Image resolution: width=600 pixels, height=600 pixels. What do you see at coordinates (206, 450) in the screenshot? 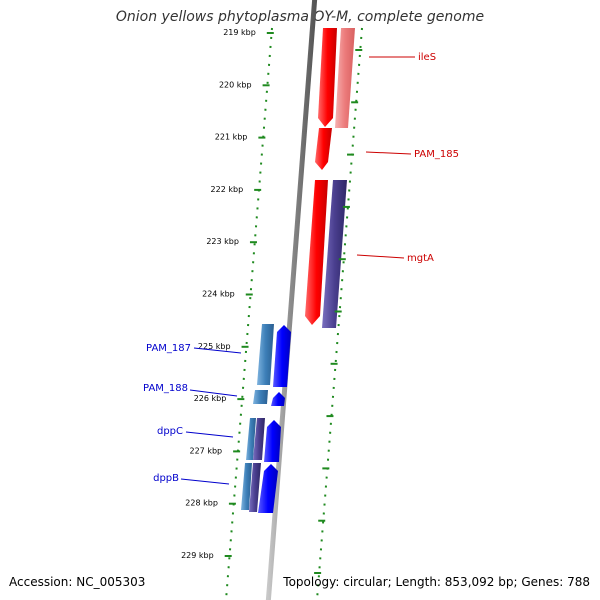
I see `scale-tick-label: 227 kbp` at bounding box center [206, 450].